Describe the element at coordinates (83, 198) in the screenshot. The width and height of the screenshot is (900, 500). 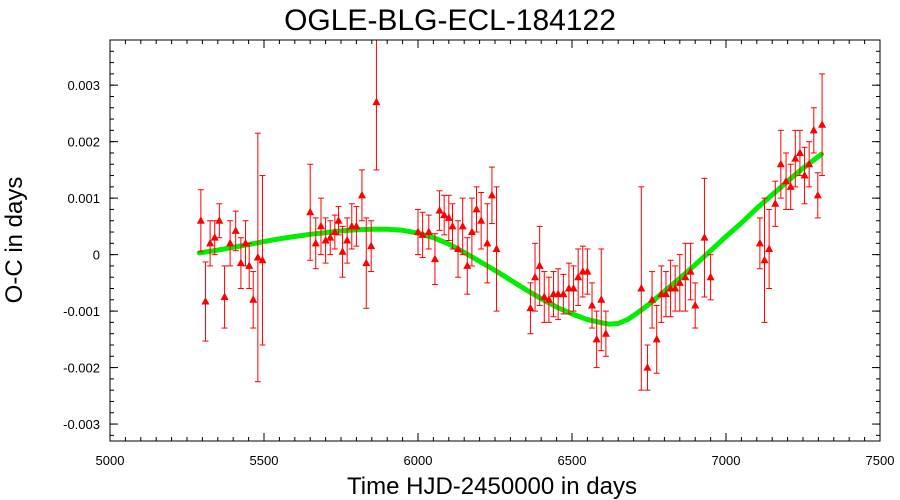
I see `y-tick-label: 0.001` at that location.